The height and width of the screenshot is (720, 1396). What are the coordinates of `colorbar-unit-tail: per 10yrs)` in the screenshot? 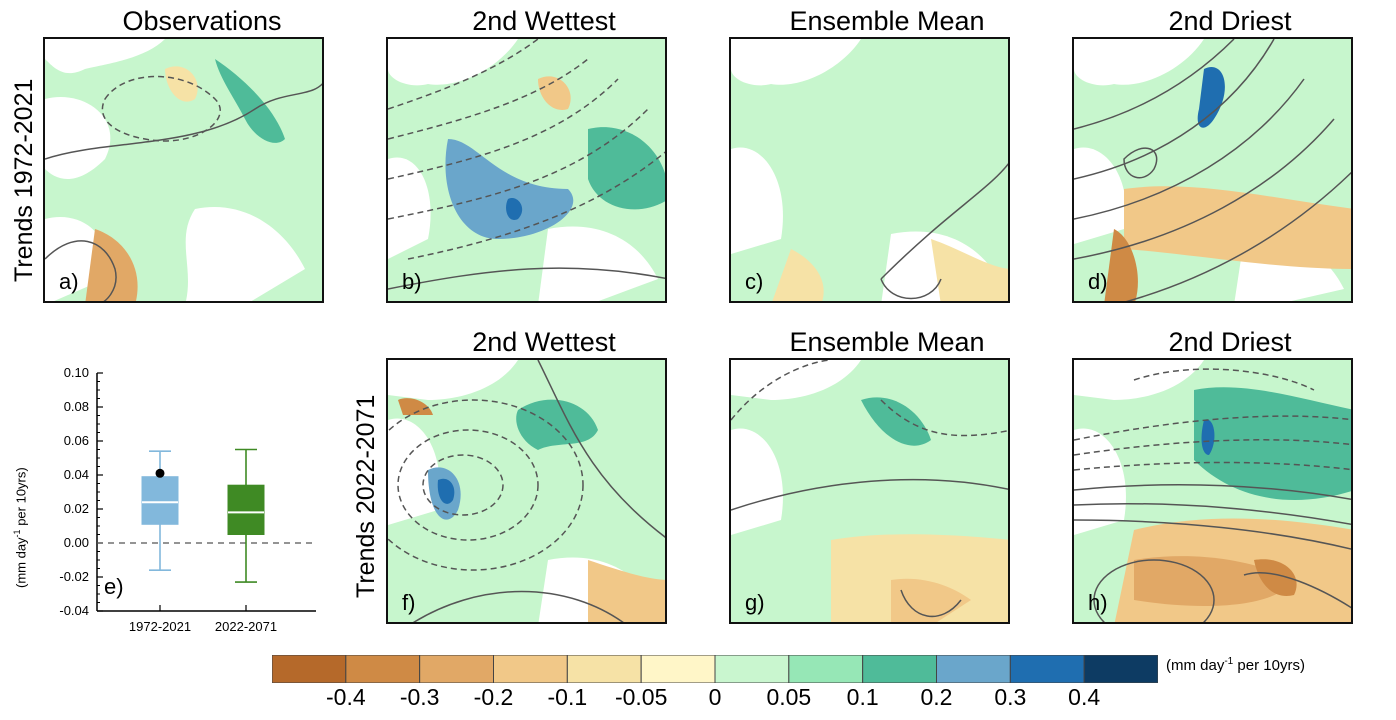 It's located at (1269, 665).